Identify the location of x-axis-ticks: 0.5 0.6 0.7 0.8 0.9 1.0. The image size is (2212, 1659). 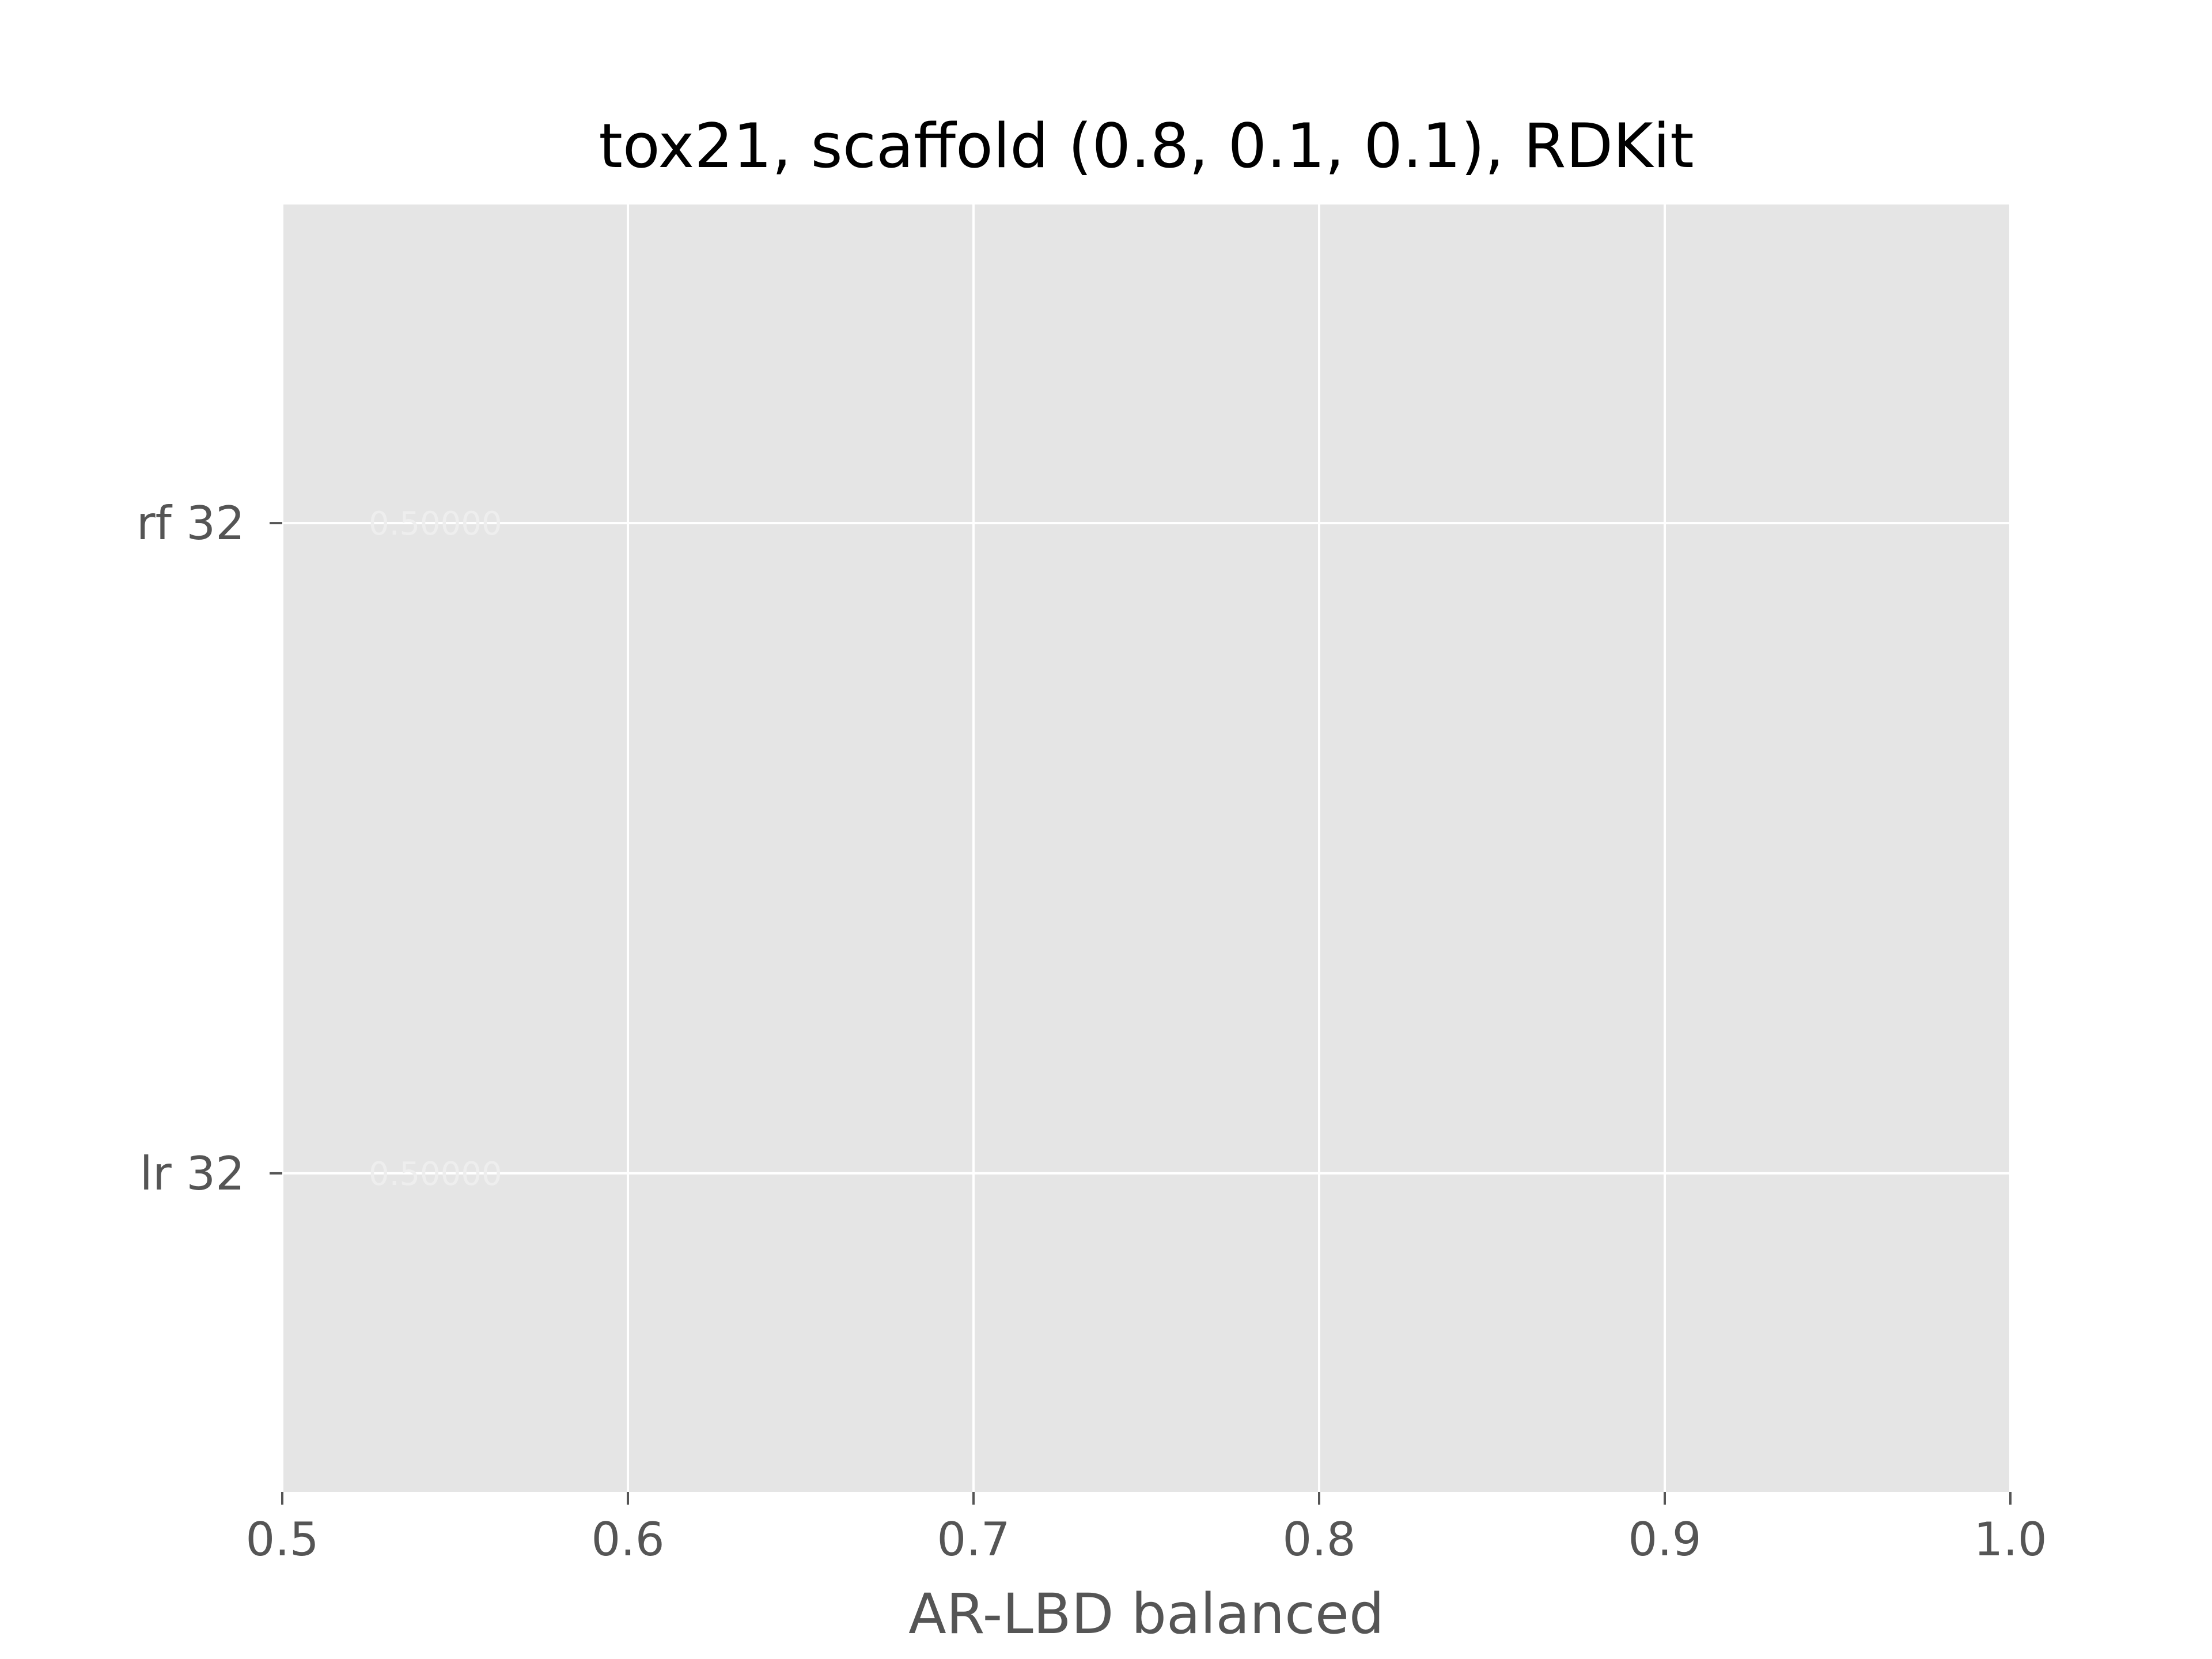
(1146, 1529).